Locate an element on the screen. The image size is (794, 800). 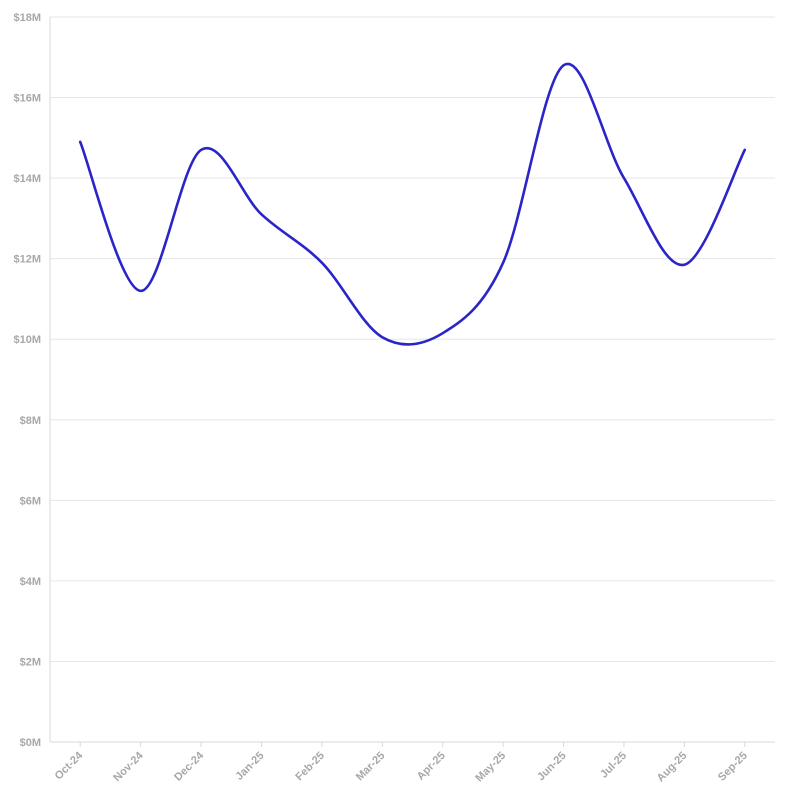
y-tick-label: $2M is located at coordinates (30, 662).